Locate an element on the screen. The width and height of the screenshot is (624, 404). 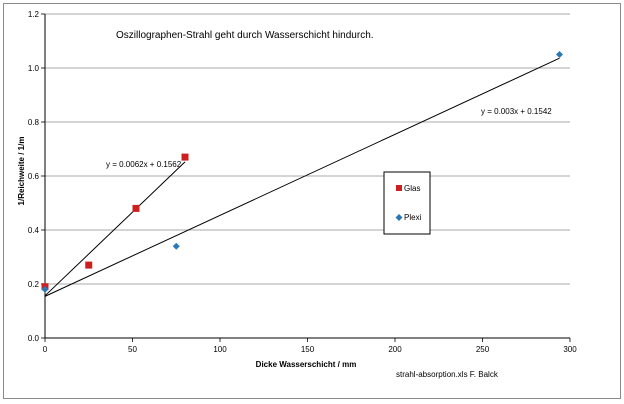
legend: Glas Plexi is located at coordinates (407, 203).